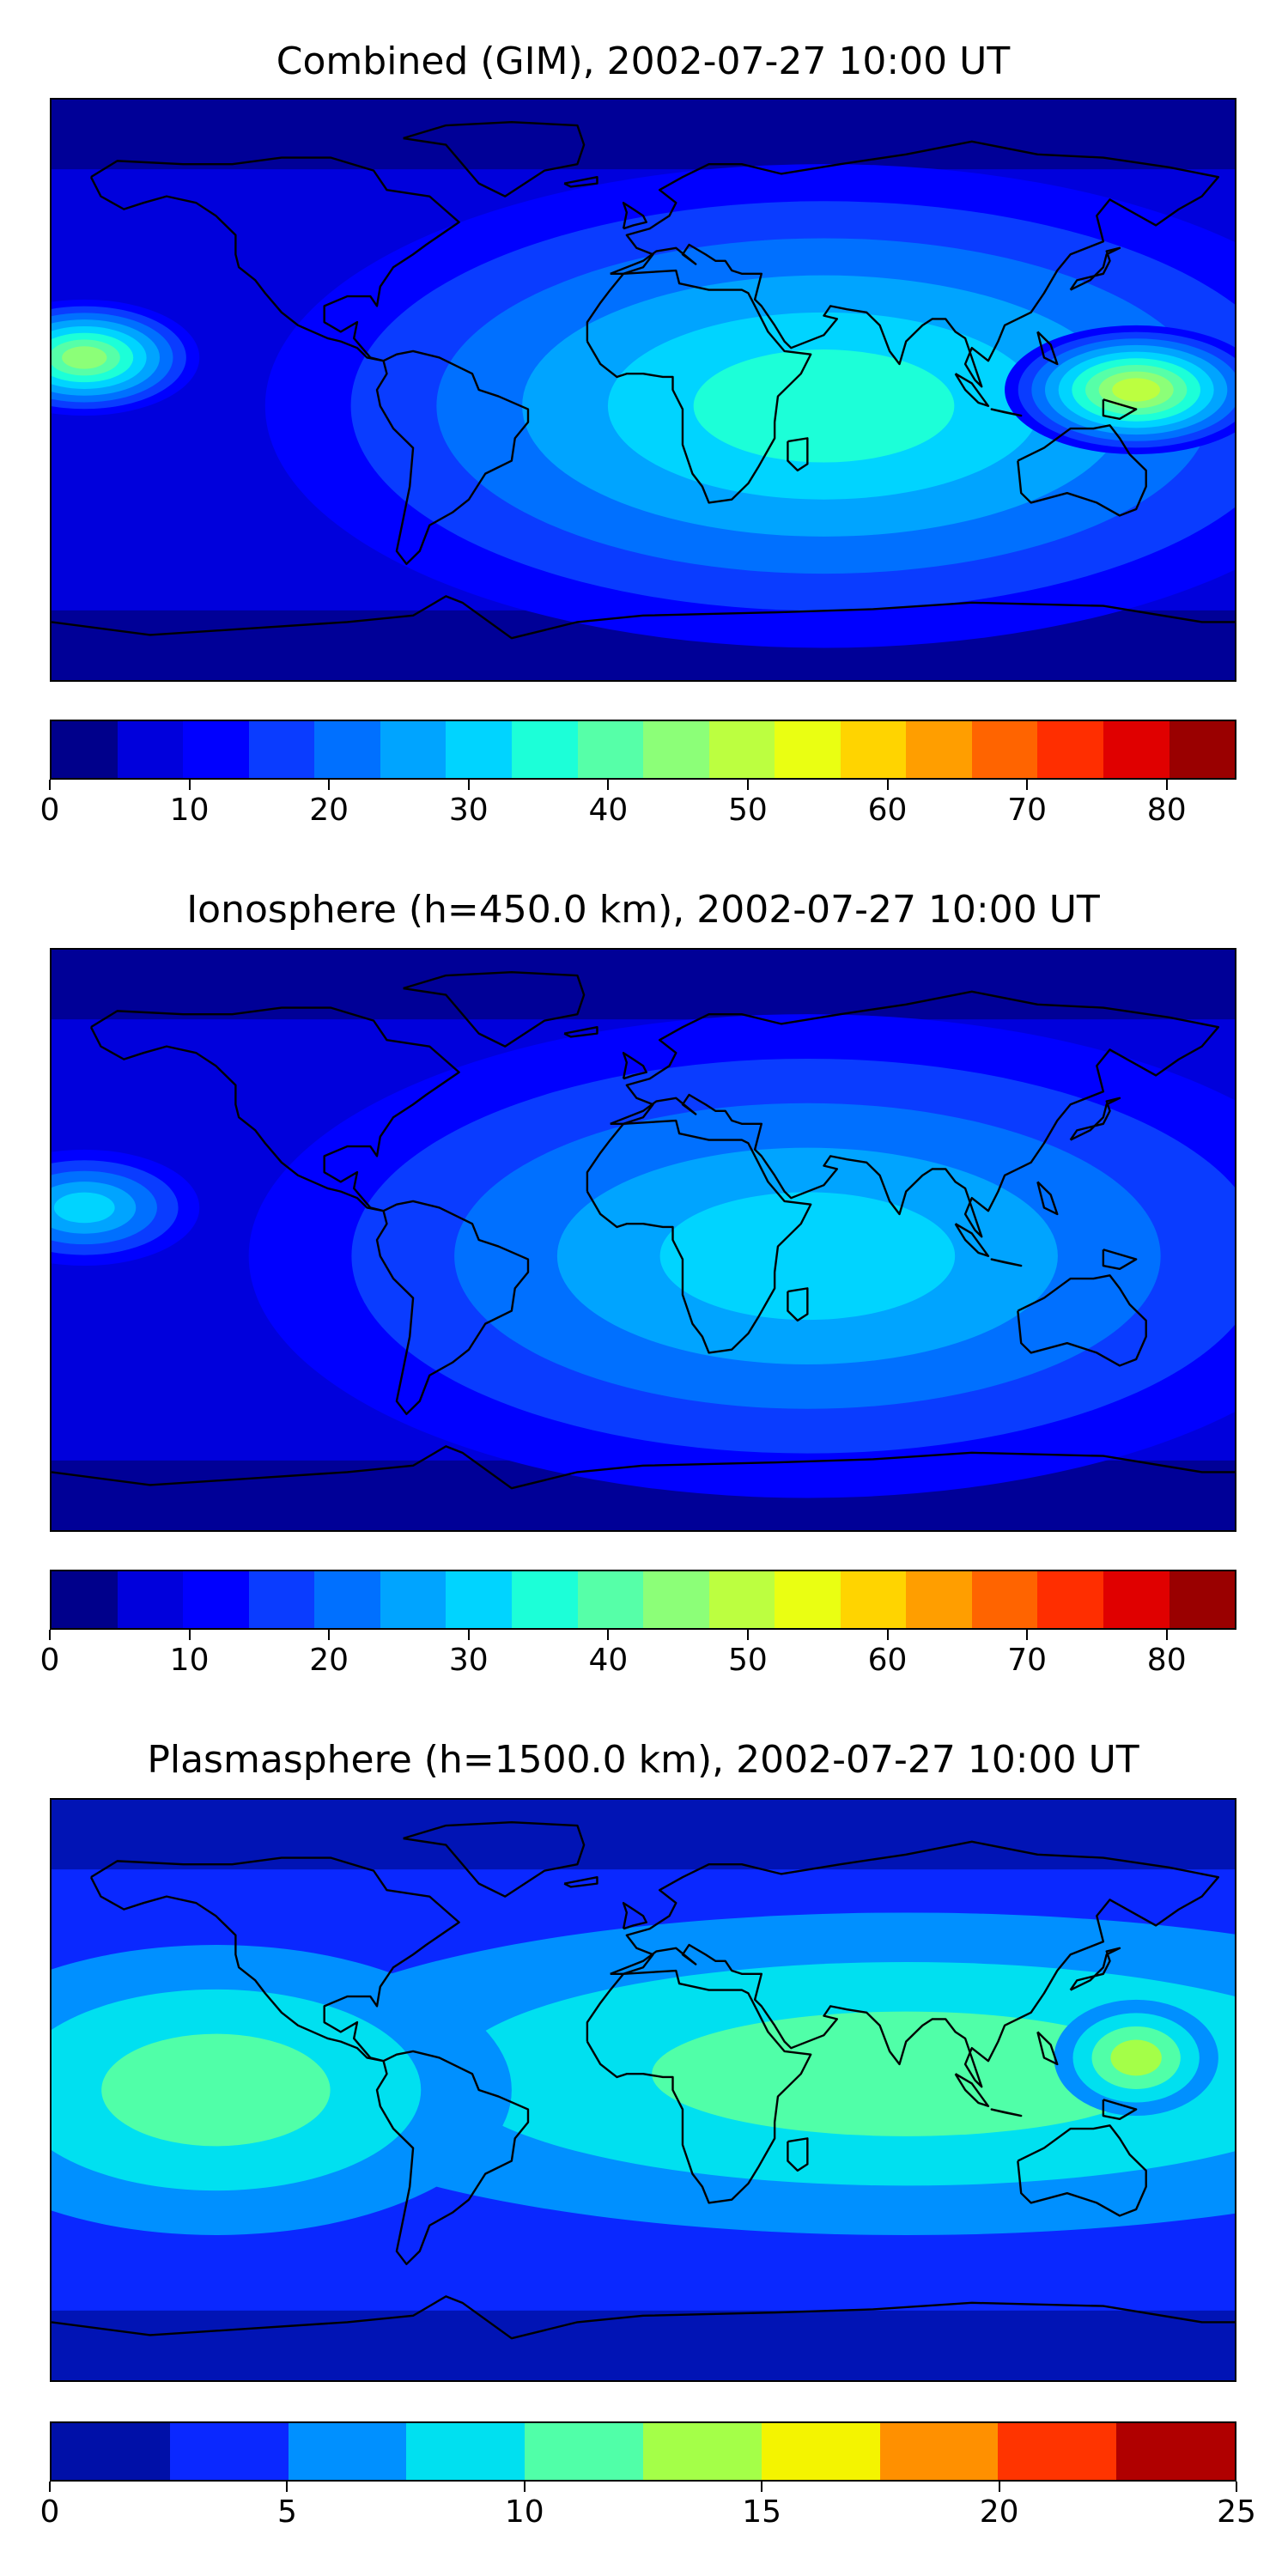  I want to click on colorbar-ticks-plasmasphere: 0 5 10 15 20 25, so click(648, 2506).